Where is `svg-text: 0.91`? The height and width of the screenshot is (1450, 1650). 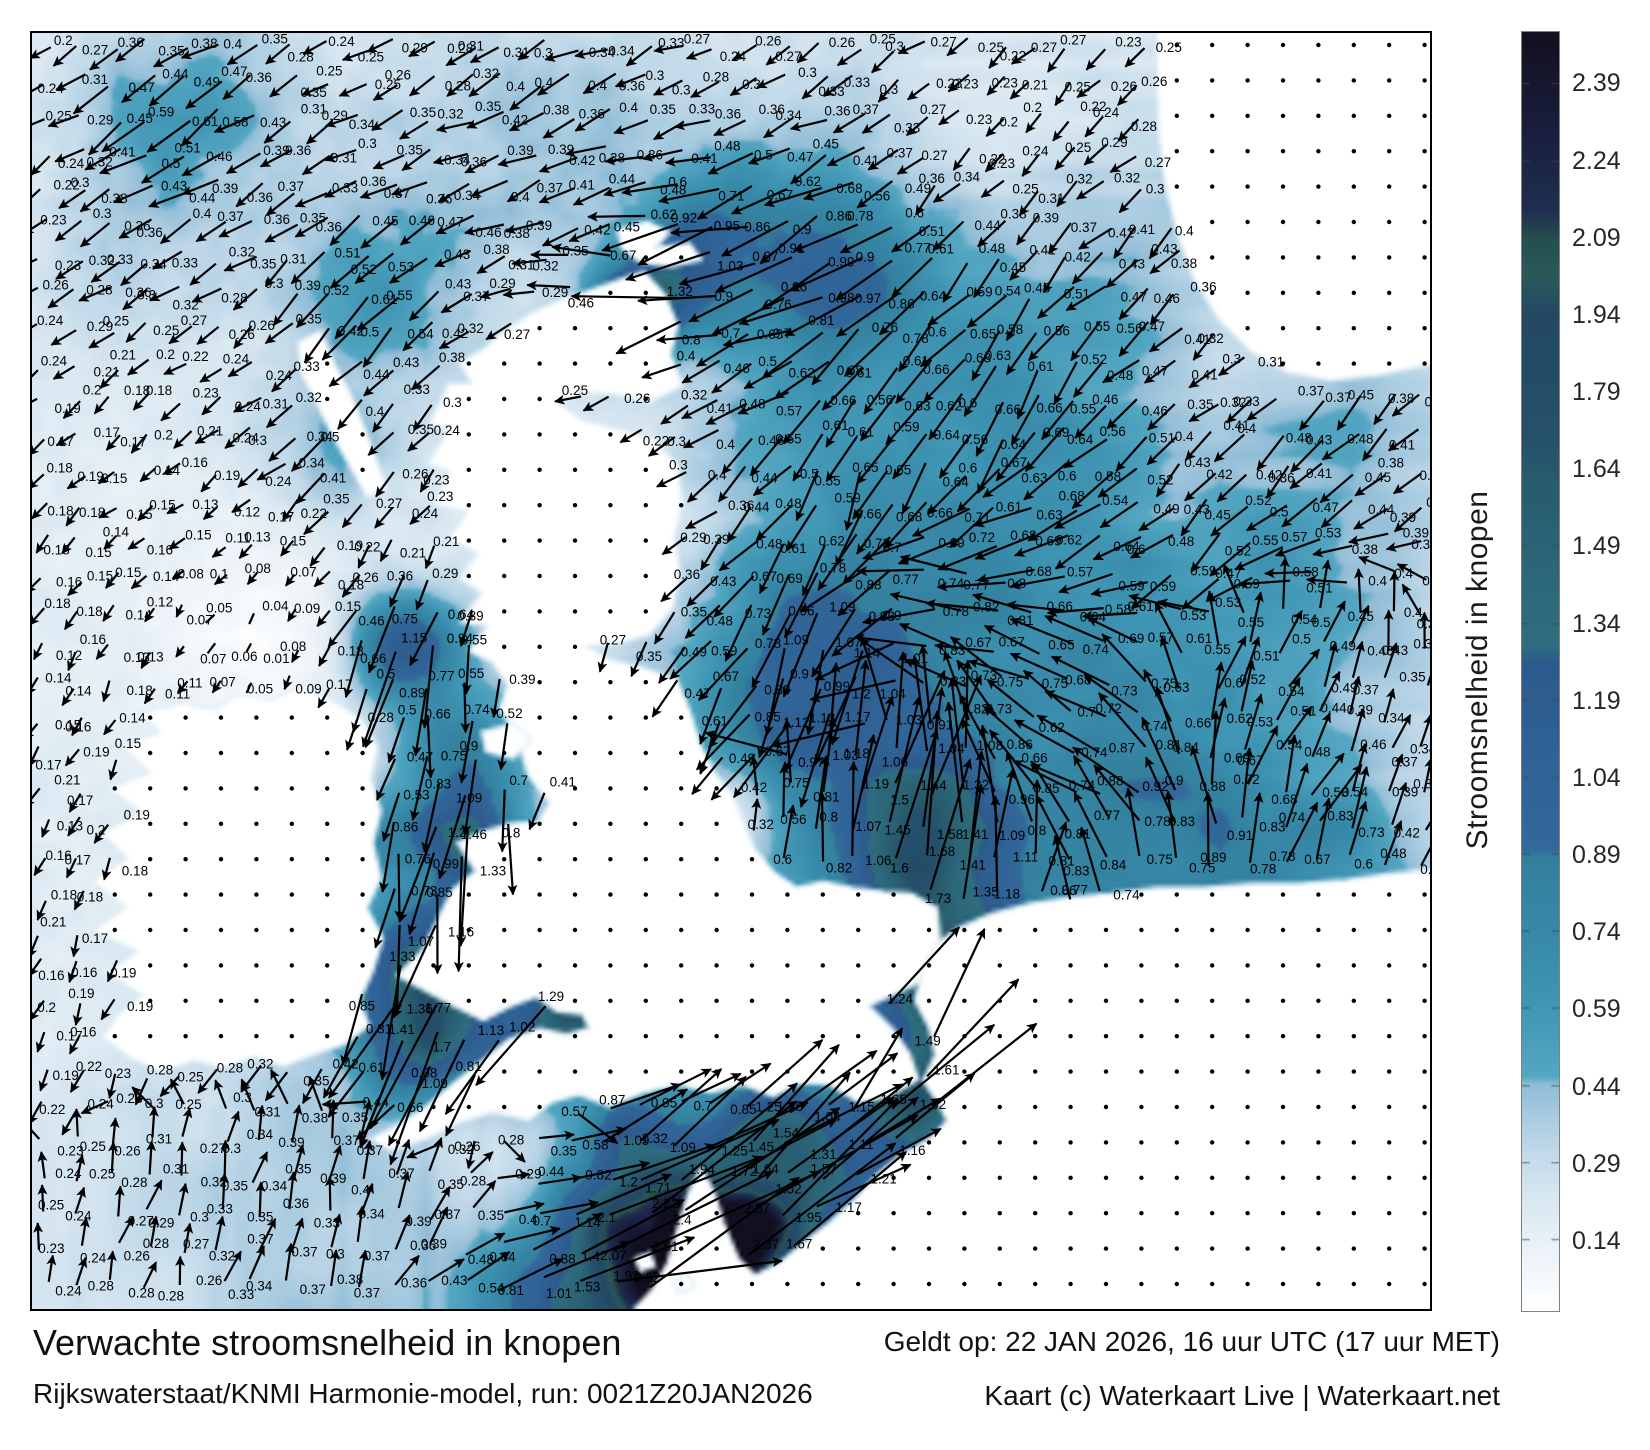
svg-text: 0.91 is located at coordinates (1240, 835).